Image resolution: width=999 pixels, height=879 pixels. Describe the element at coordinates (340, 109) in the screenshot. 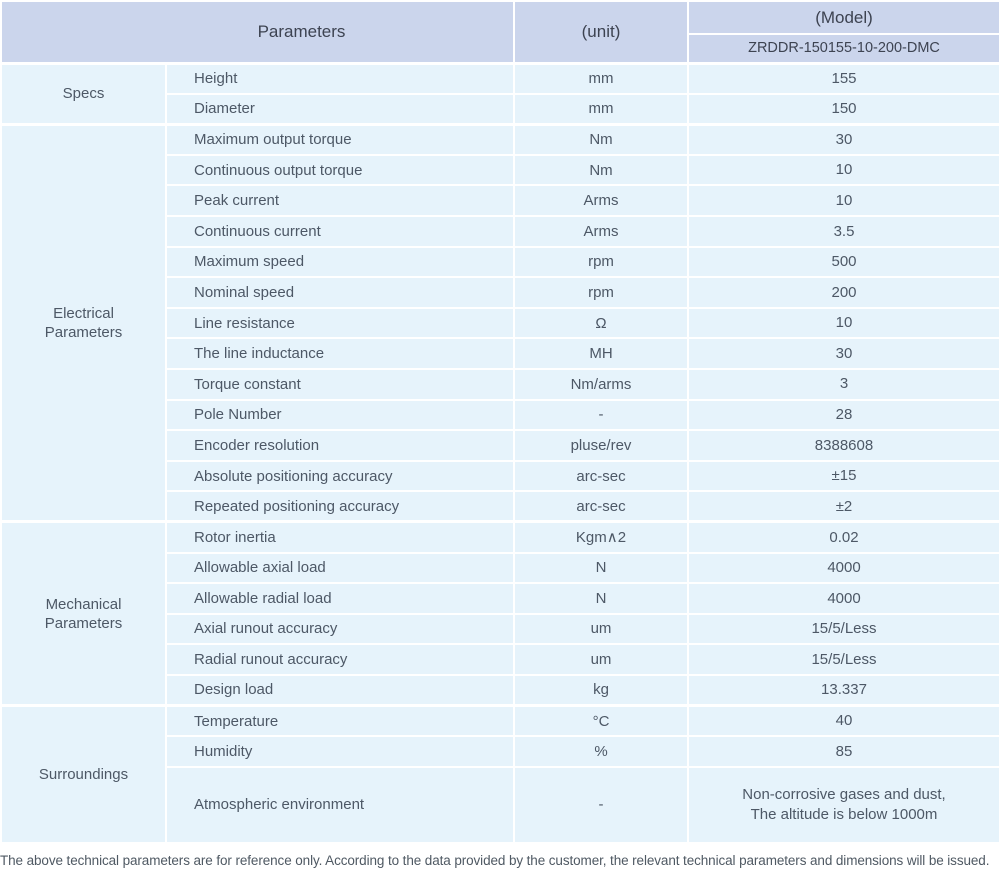

I see `parameter-name-cell: Diameter` at that location.